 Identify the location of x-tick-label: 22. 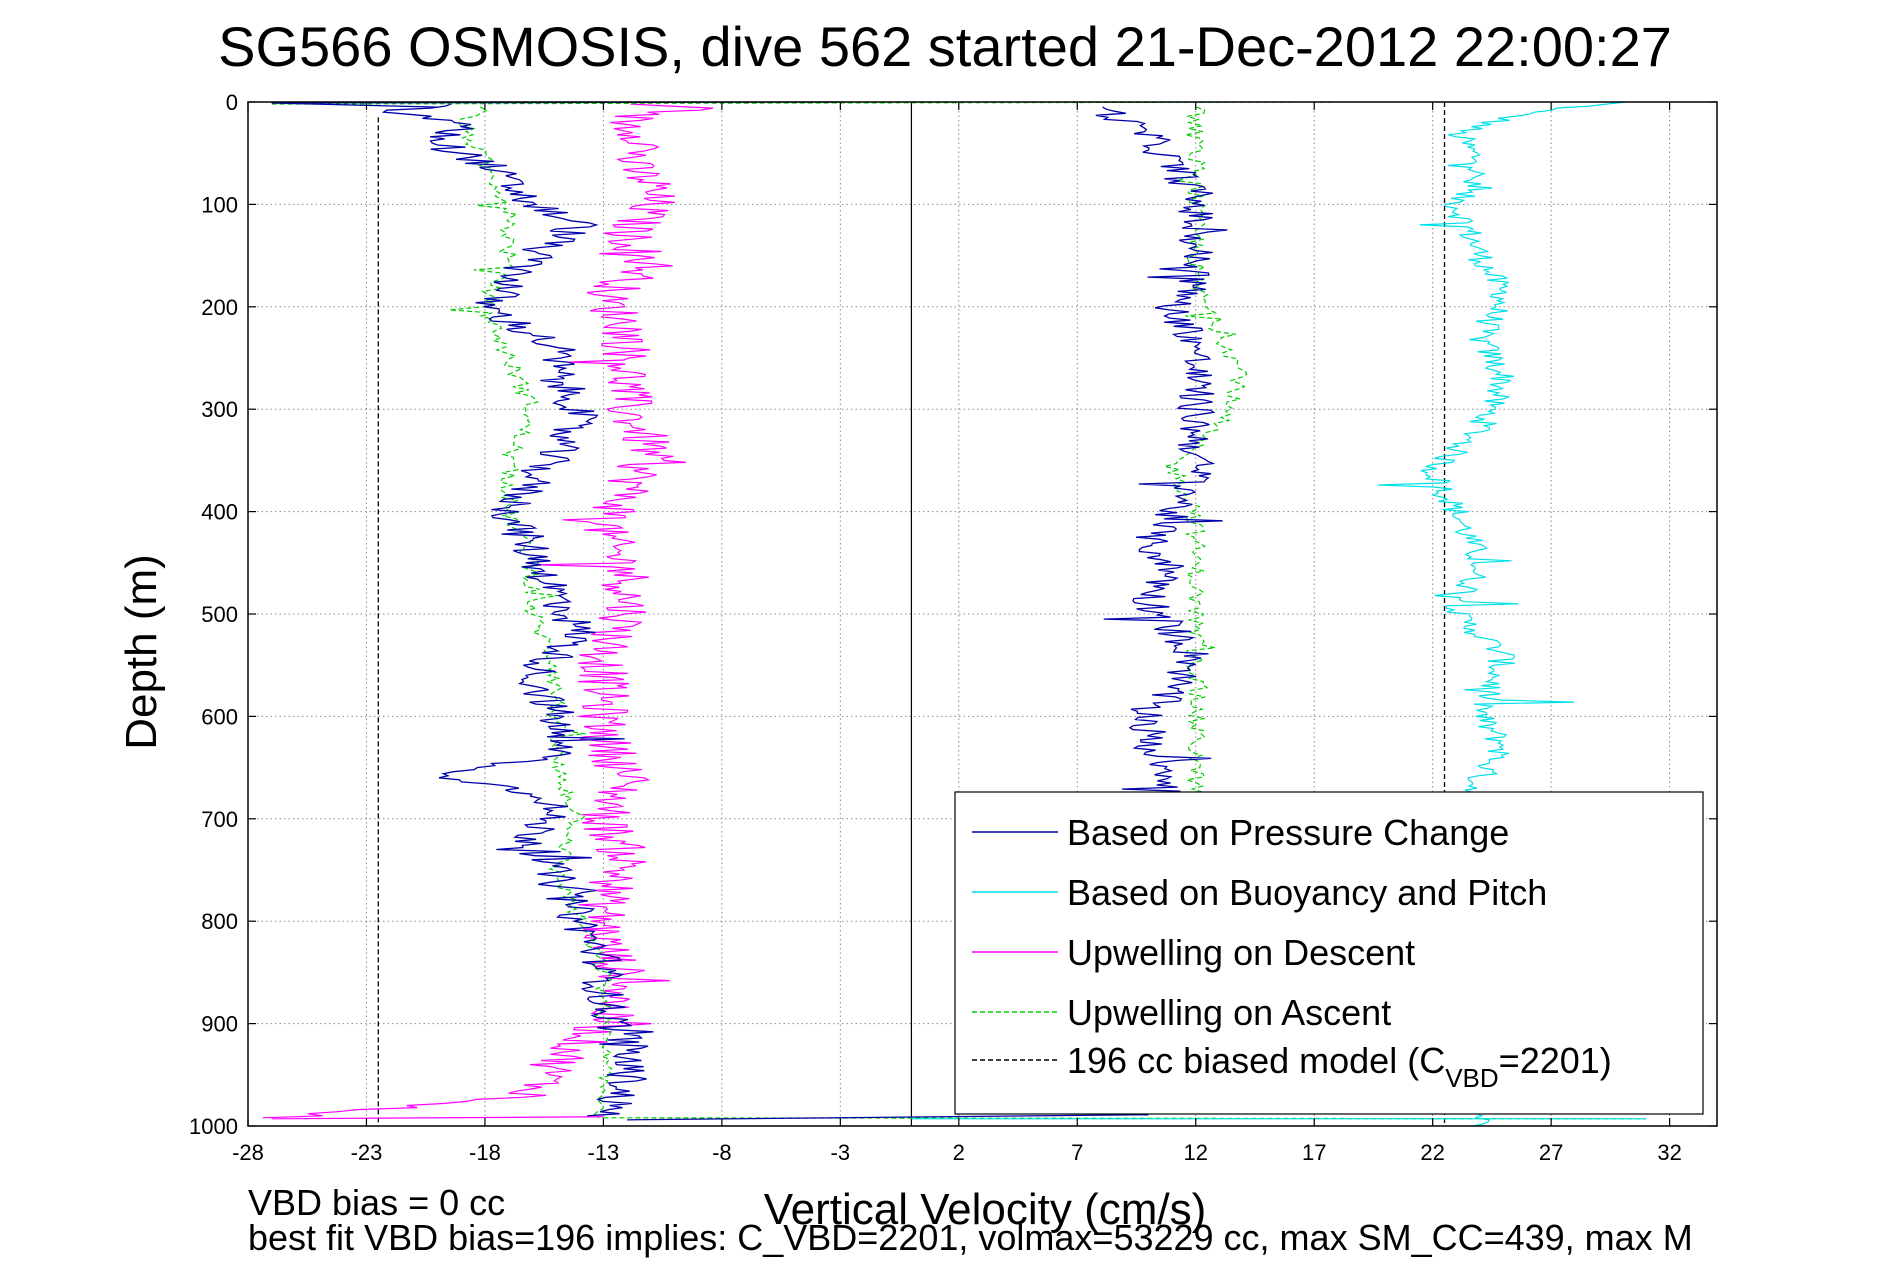
(1432, 1152).